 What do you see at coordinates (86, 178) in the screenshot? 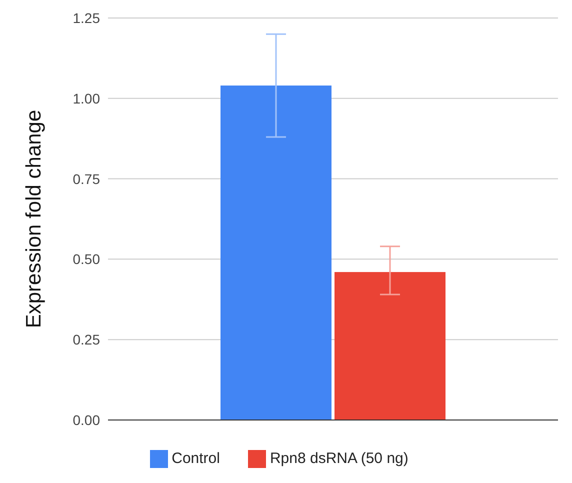
I see `y-tick-label: 0.75` at bounding box center [86, 178].